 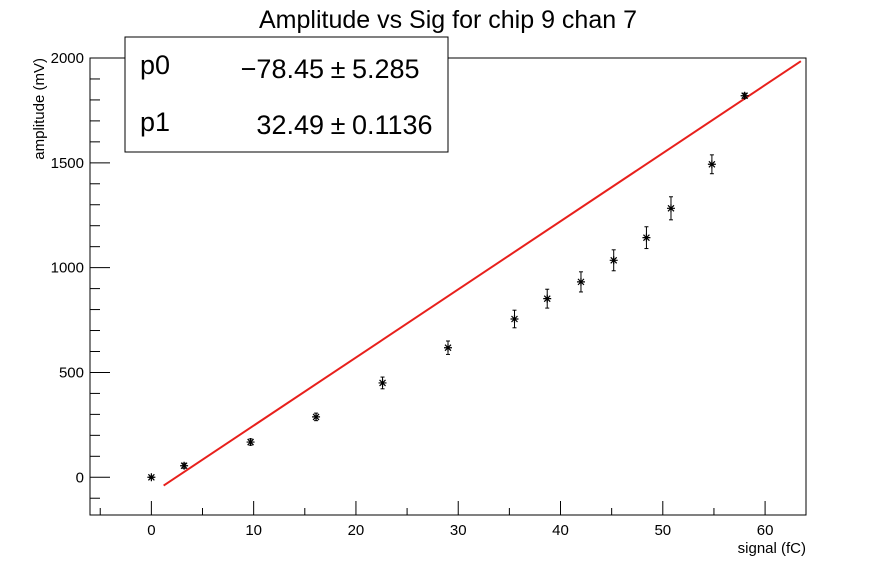 I want to click on stats-p1-pm: ±, so click(x=338, y=125).